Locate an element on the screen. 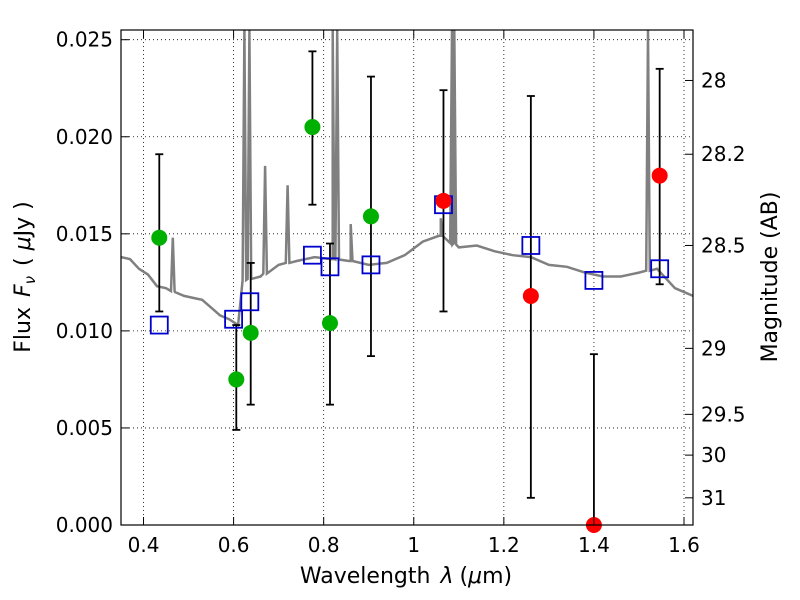 This screenshot has height=600, width=800. y2-axis-label: Magnitude (AB) is located at coordinates (770, 277).